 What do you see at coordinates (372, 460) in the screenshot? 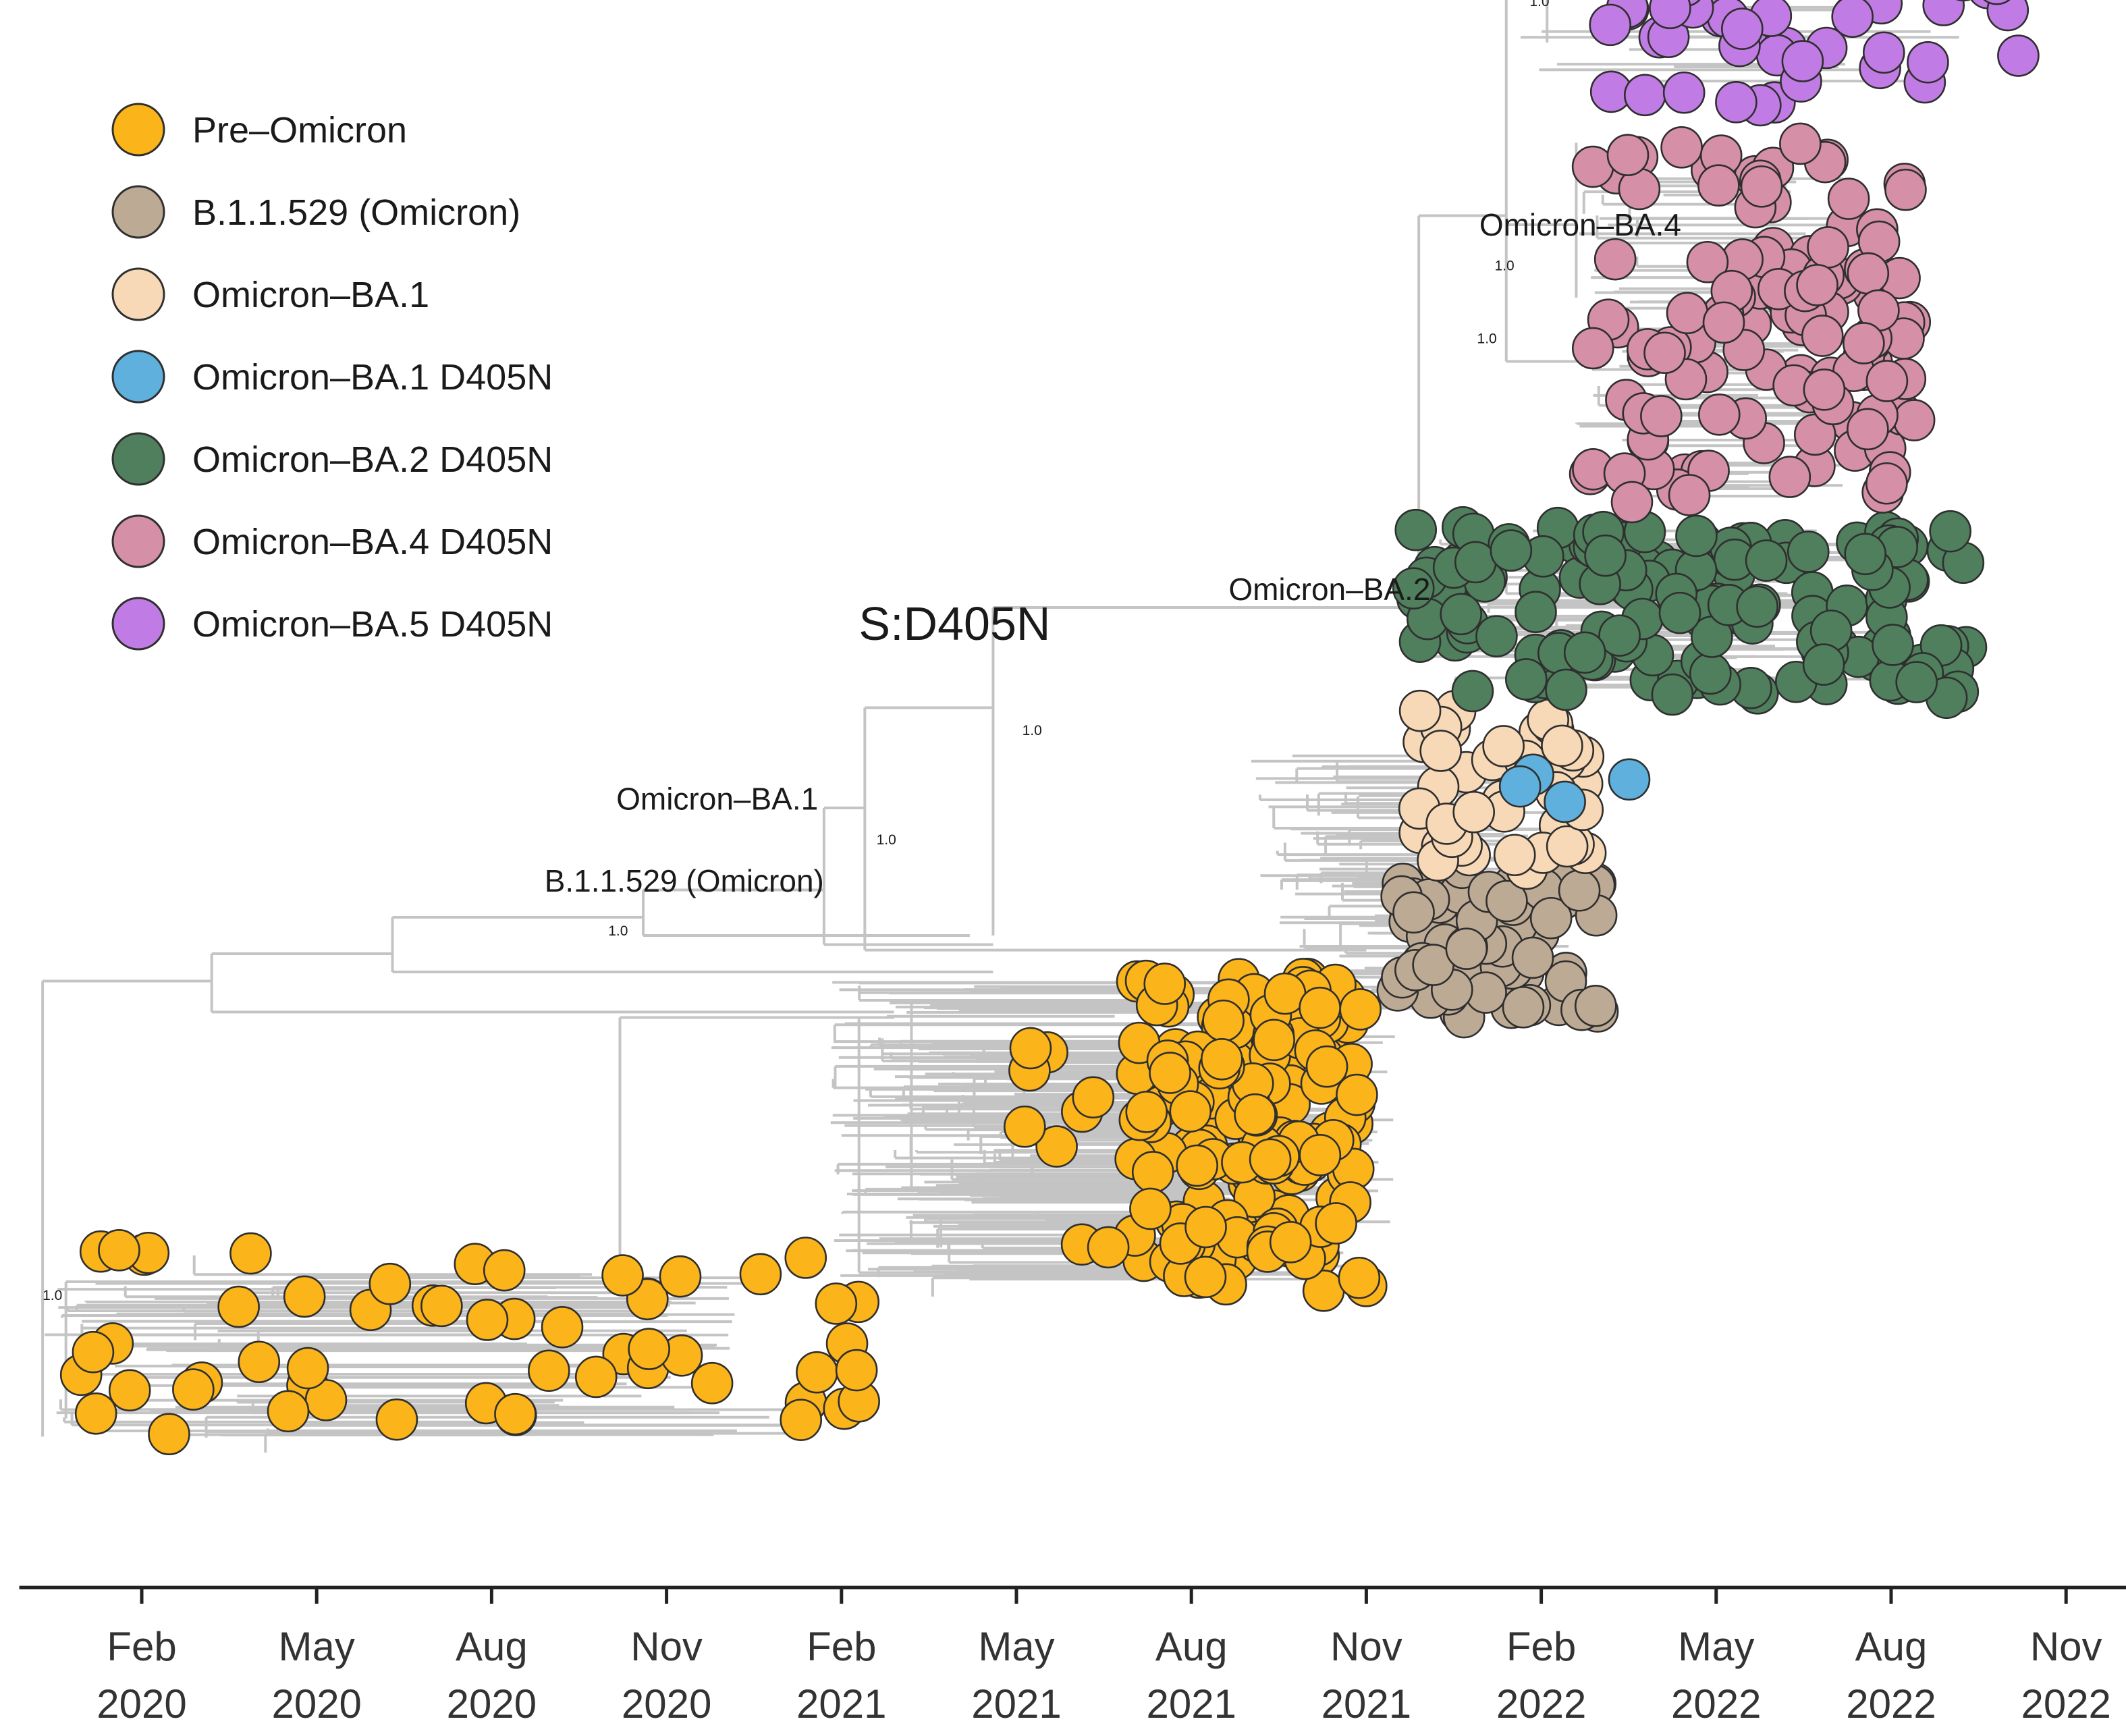
I see `legend-label-ba2d: Omicron–BA.2 D405N` at bounding box center [372, 460].